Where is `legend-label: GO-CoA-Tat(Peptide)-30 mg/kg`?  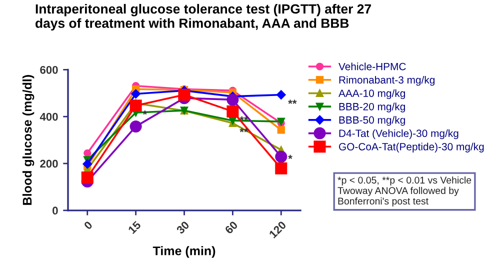 legend-label: GO-CoA-Tat(Peptide)-30 mg/kg is located at coordinates (411, 147).